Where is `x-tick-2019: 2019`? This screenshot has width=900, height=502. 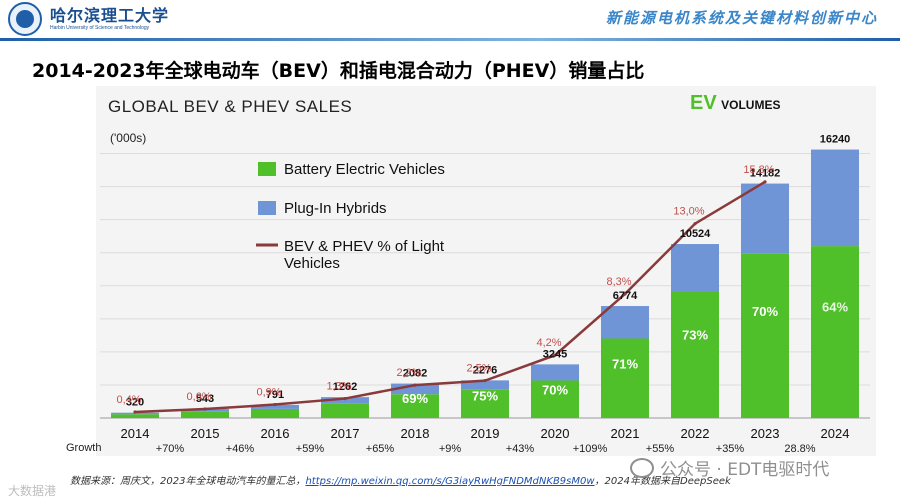
x-tick-2019: 2019 is located at coordinates (485, 433).